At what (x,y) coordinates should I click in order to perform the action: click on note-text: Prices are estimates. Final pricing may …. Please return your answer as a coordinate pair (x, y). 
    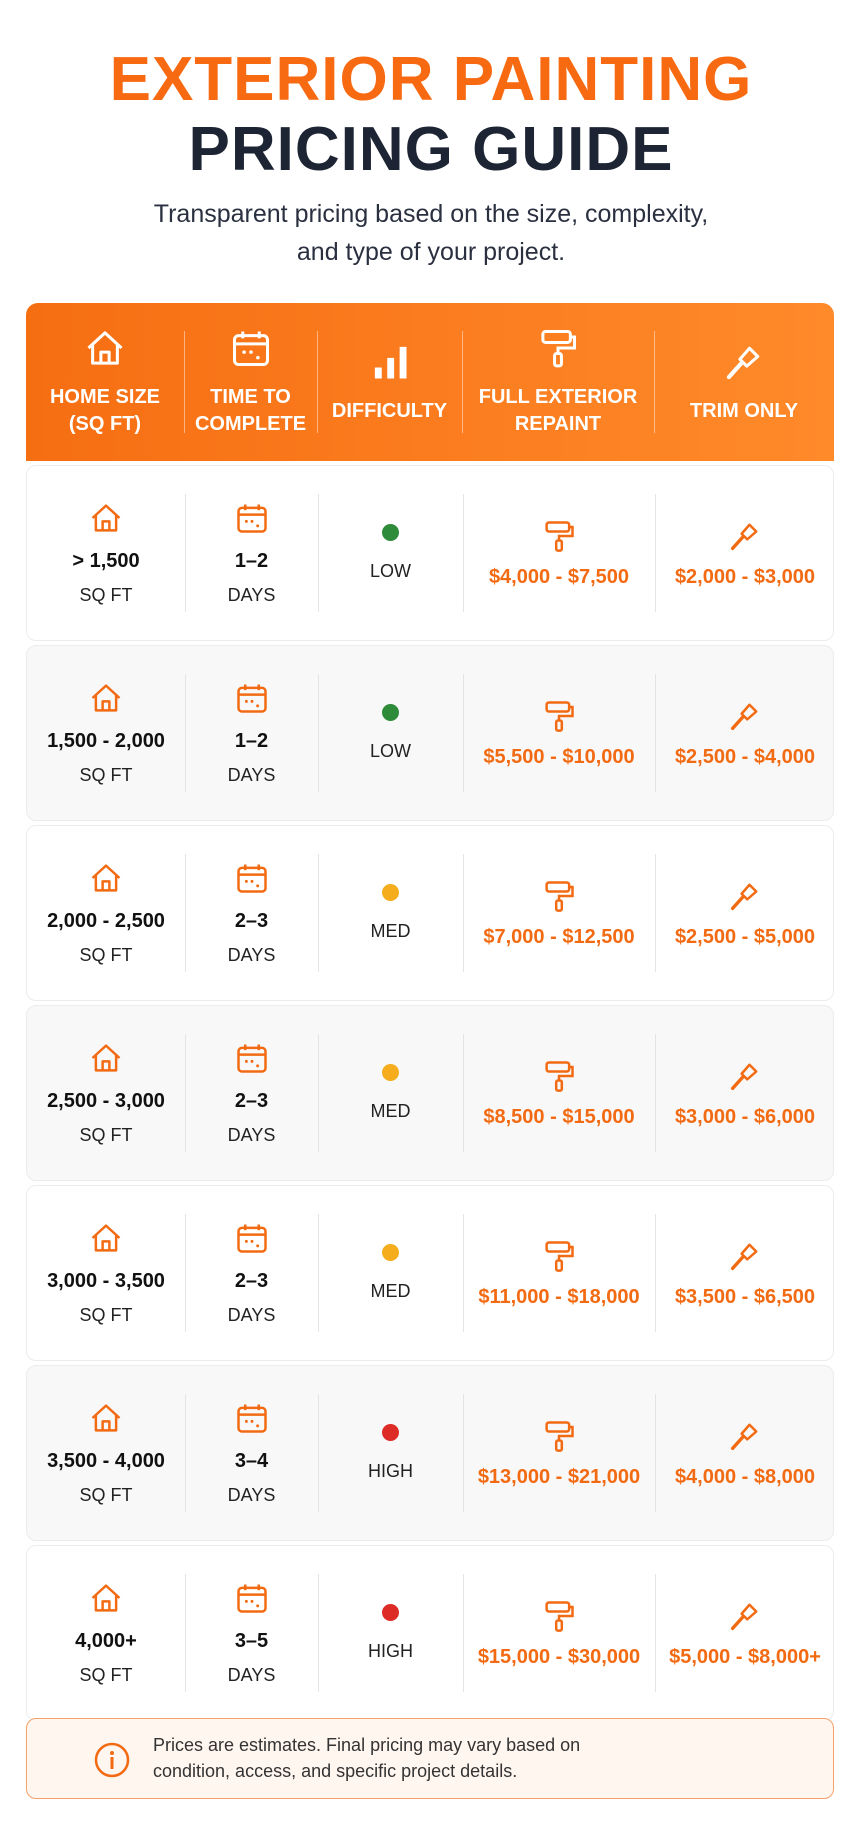
    Looking at the image, I should click on (367, 1745).